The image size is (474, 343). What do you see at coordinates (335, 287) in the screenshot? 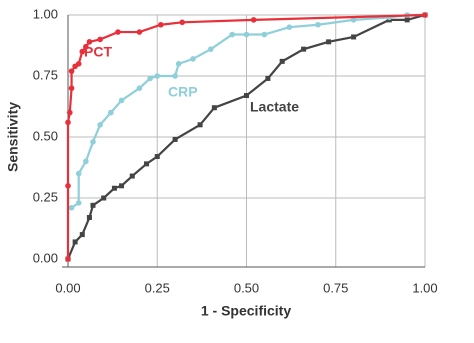
I see `x-tick-label: 0.75` at bounding box center [335, 287].